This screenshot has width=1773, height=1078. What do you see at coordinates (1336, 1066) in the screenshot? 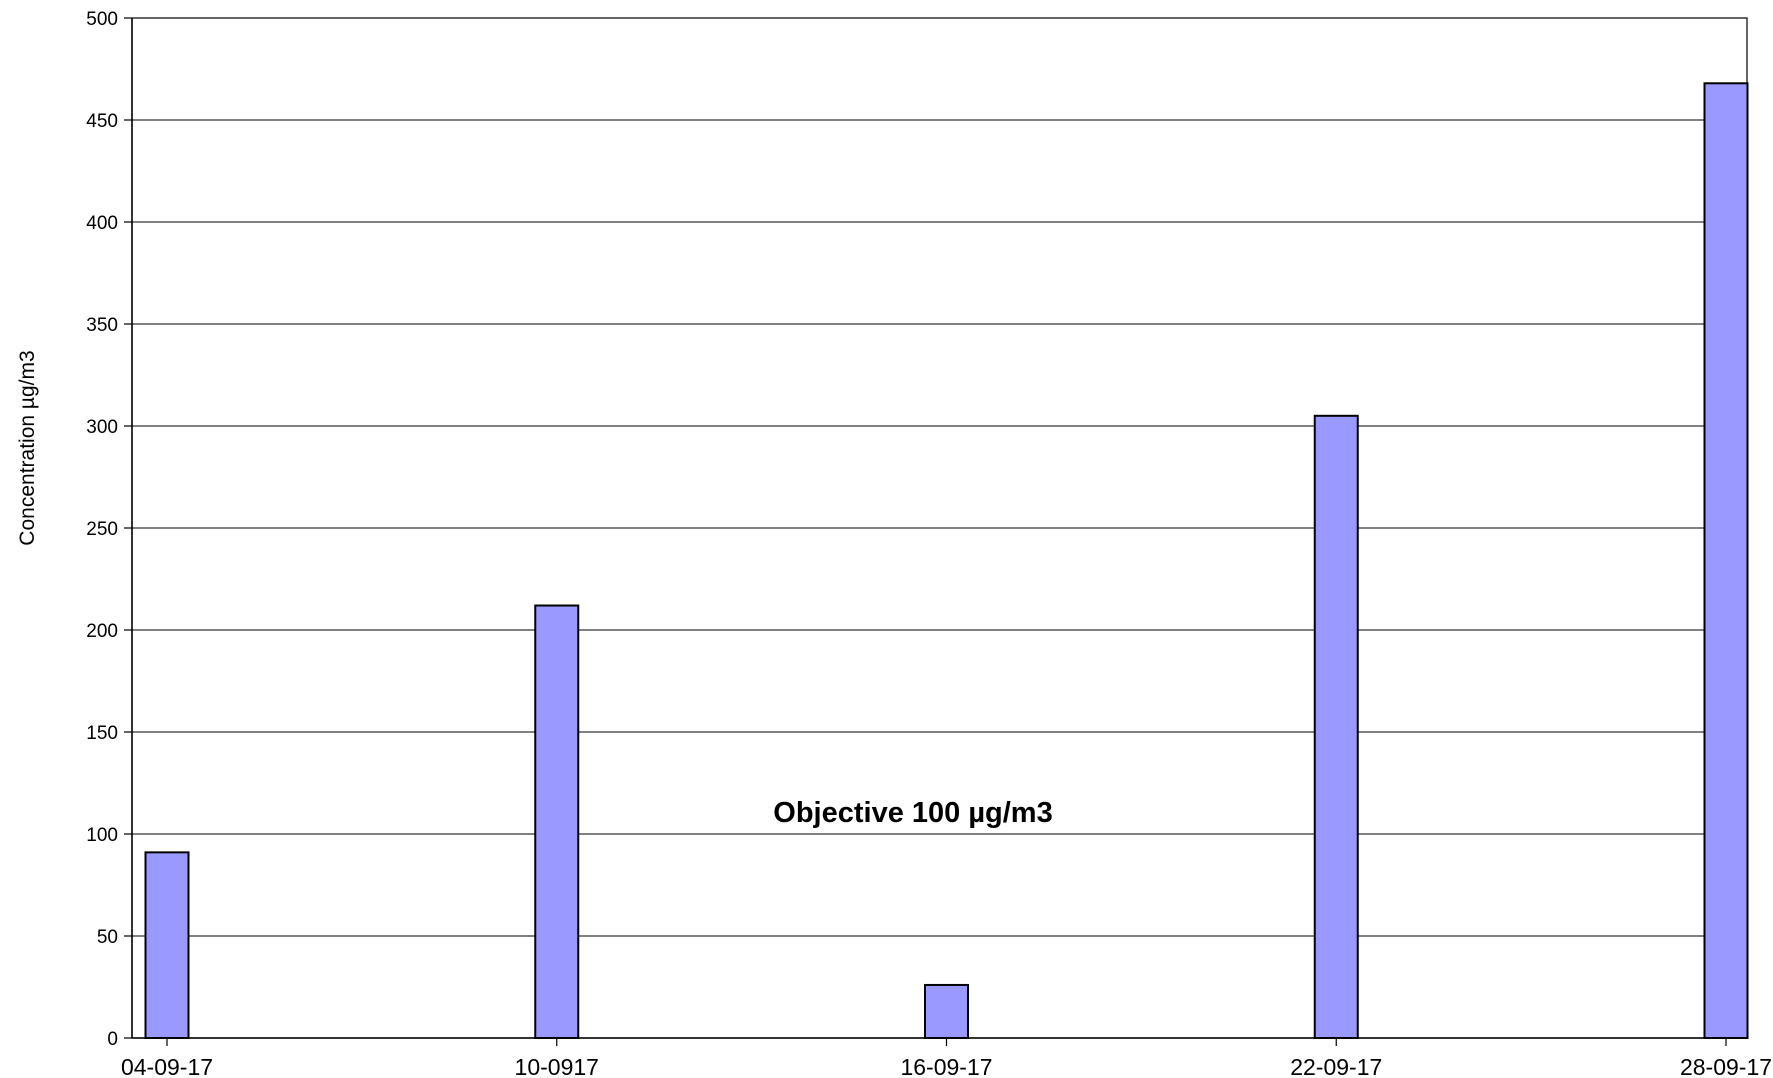
I see `x-tick-label: 22-09-17` at bounding box center [1336, 1066].